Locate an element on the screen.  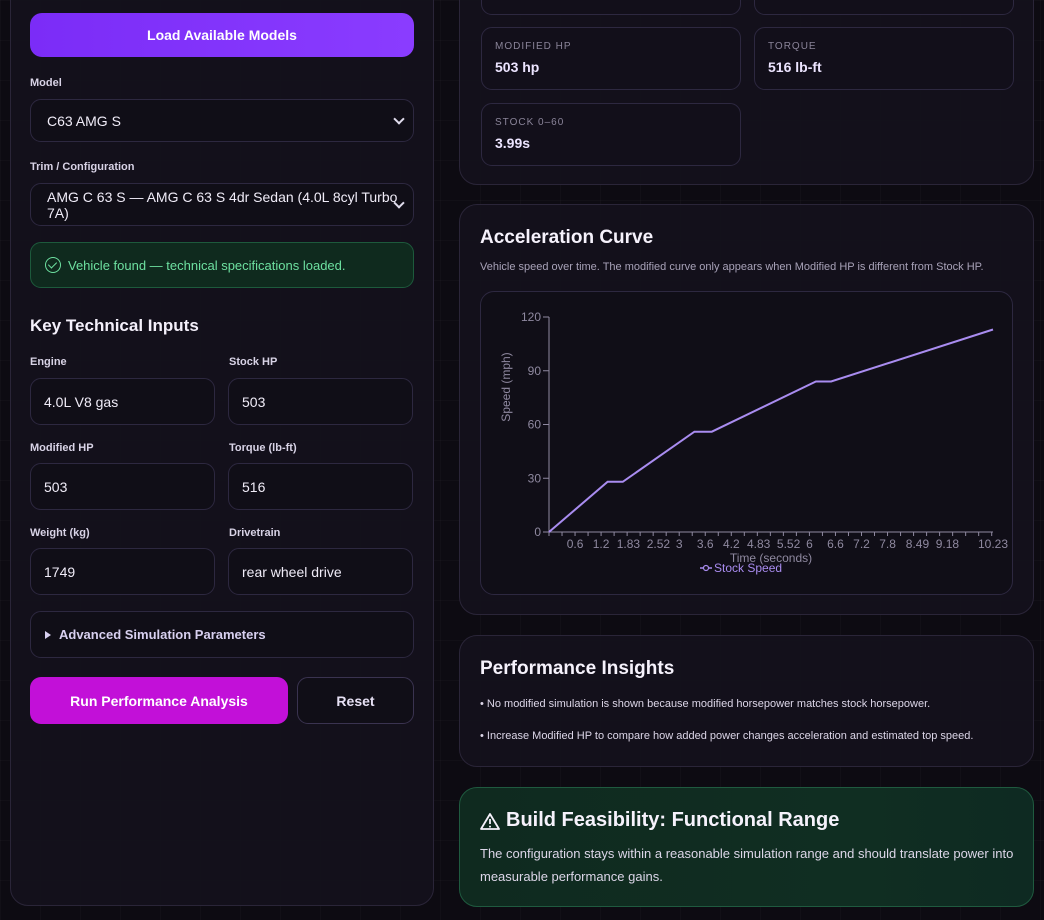
x-tick-label: 4.2 is located at coordinates (731, 544).